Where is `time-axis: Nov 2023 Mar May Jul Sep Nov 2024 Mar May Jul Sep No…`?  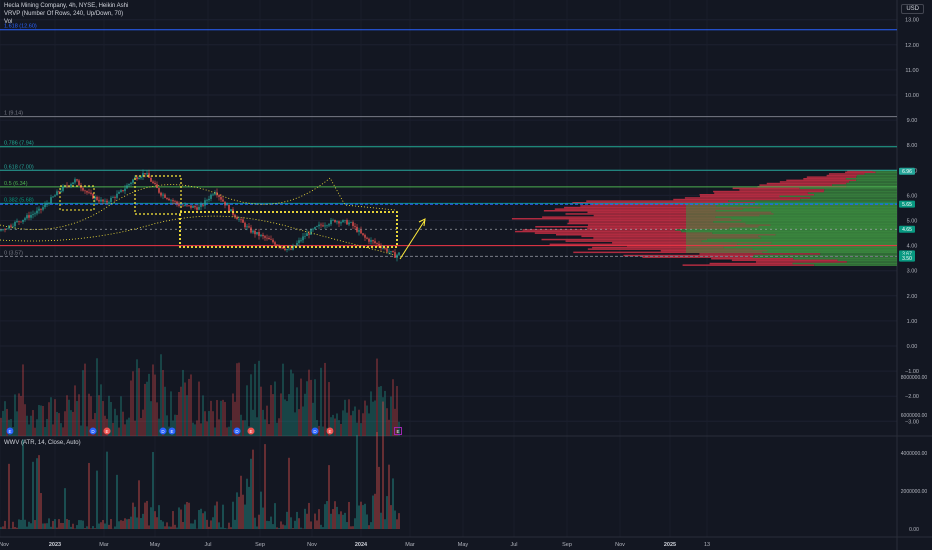 time-axis: Nov 2023 Mar May Jul Sep Nov 2024 Mar May Jul Sep No… is located at coordinates (466, 542).